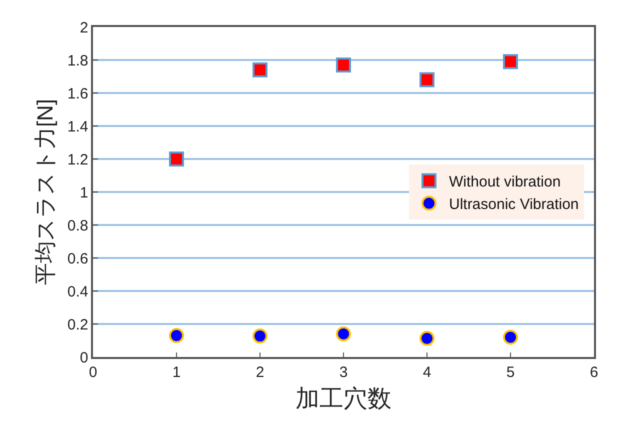 The image size is (631, 428). Describe the element at coordinates (84, 193) in the screenshot. I see `y-tick-label: 1` at that location.